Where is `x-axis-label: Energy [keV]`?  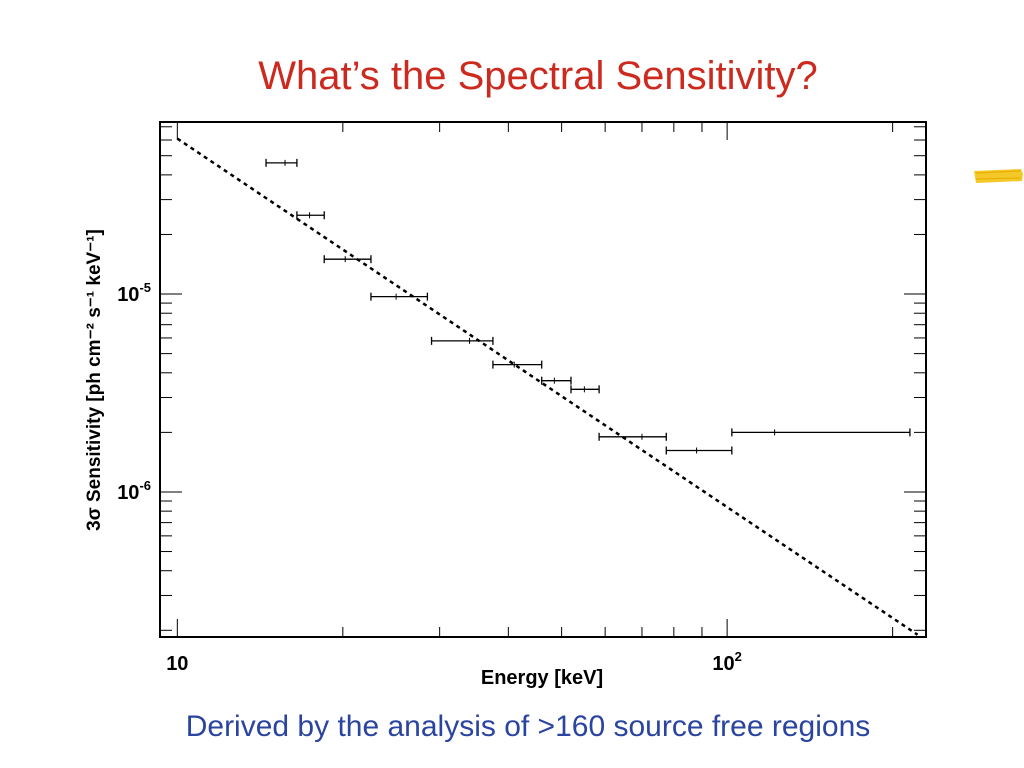 x-axis-label: Energy [keV] is located at coordinates (542, 678).